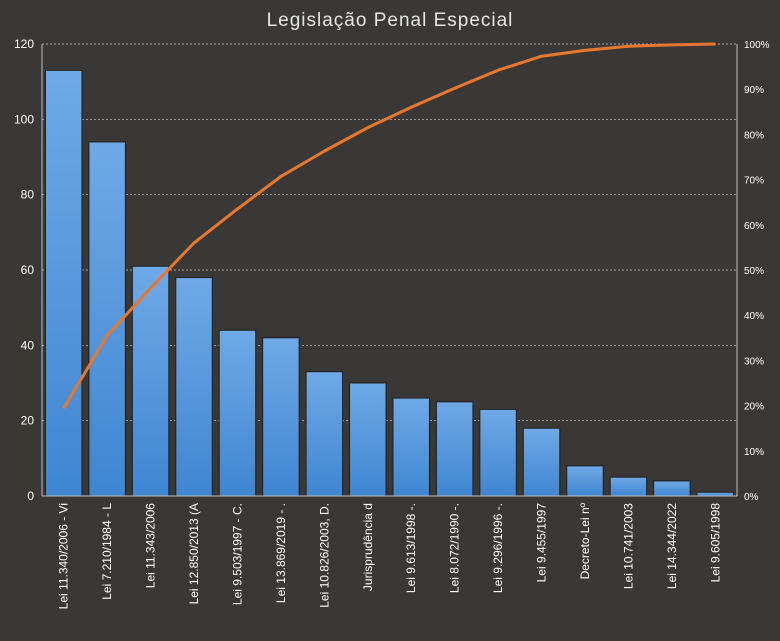 This screenshot has height=641, width=780. Describe the element at coordinates (628, 546) in the screenshot. I see `category-label: Lei 10.741/2003` at that location.